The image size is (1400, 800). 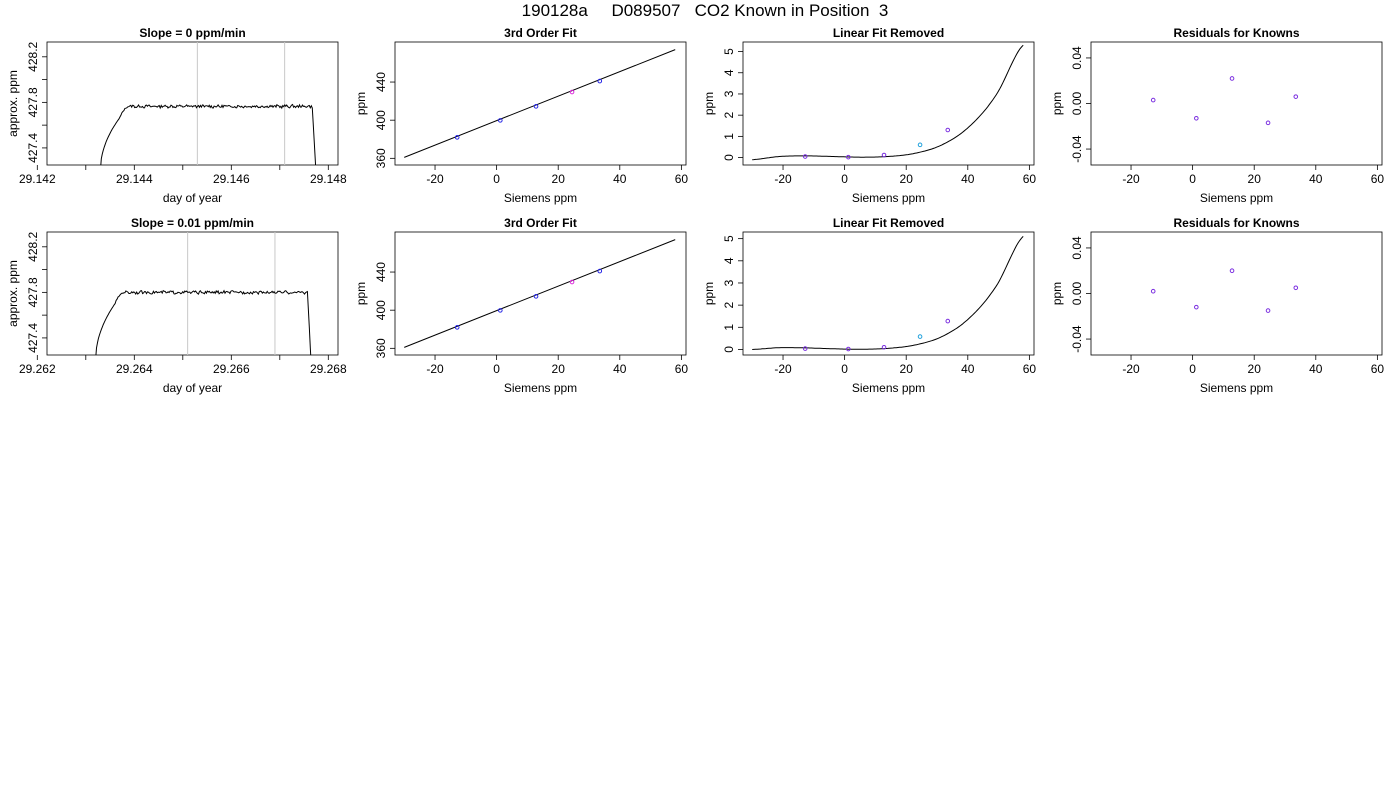 I want to click on fit-curve, so click(x=888, y=102).